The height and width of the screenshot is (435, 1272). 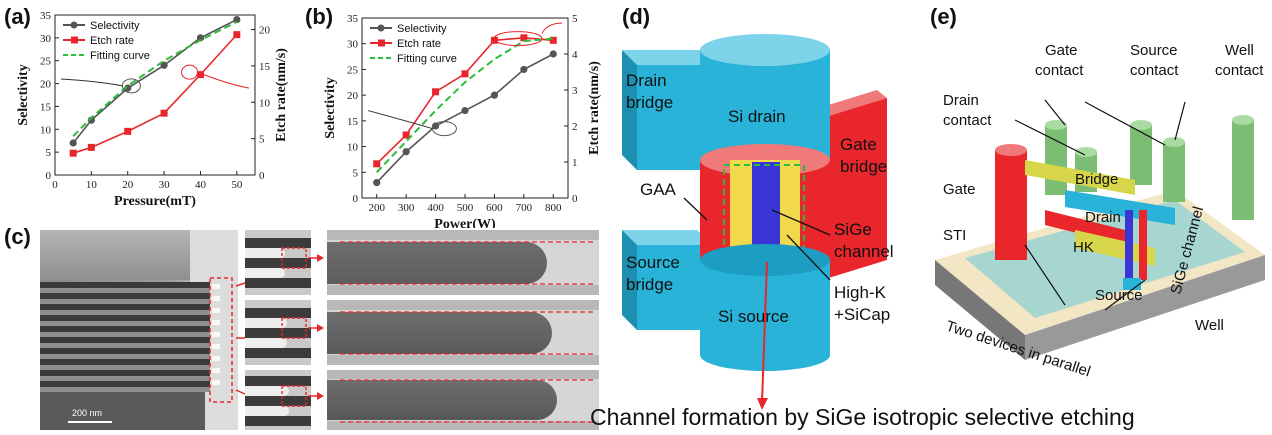 I want to click on gate-pillar, so click(x=1011, y=205).